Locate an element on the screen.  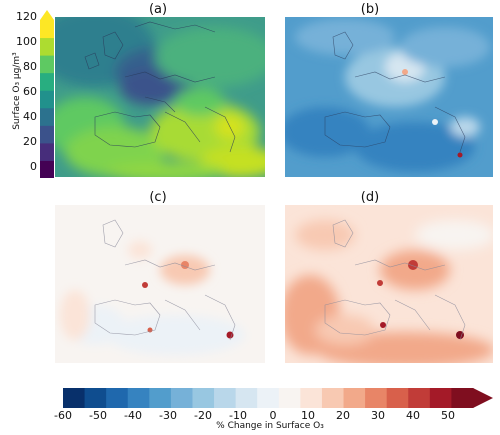
percent-change-colorbar-label: % Change in Surface O₃ is located at coordinates (270, 426).